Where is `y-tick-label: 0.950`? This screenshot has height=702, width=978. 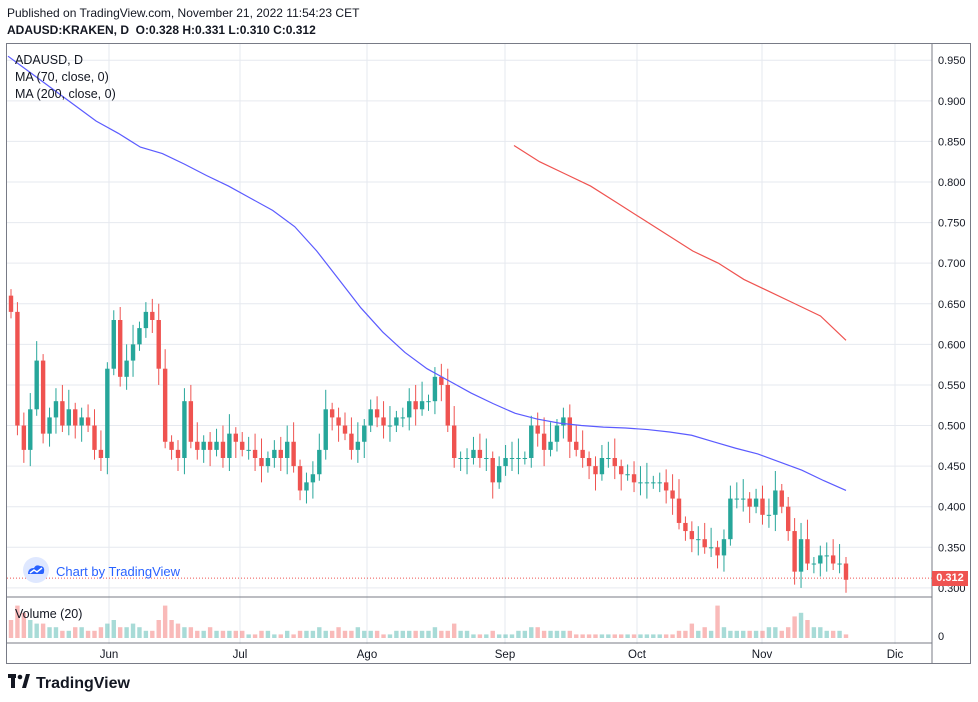
y-tick-label: 0.950 is located at coordinates (952, 61).